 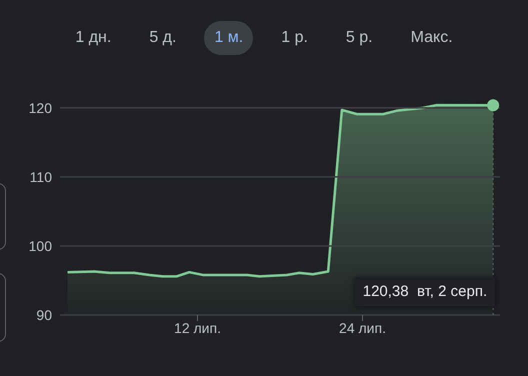 What do you see at coordinates (40, 246) in the screenshot?
I see `y-tick-label: 100` at bounding box center [40, 246].